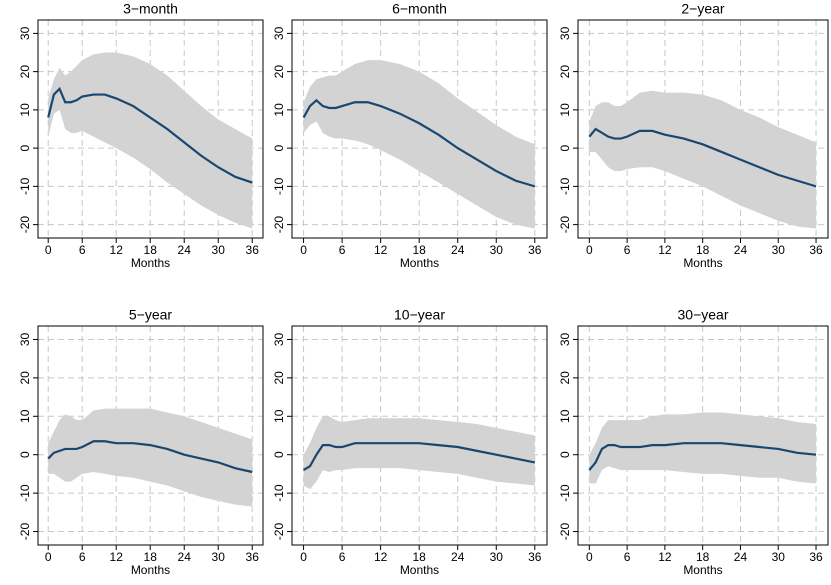 This screenshot has width=831, height=585. I want to click on chart-title: 30−year, so click(703, 315).